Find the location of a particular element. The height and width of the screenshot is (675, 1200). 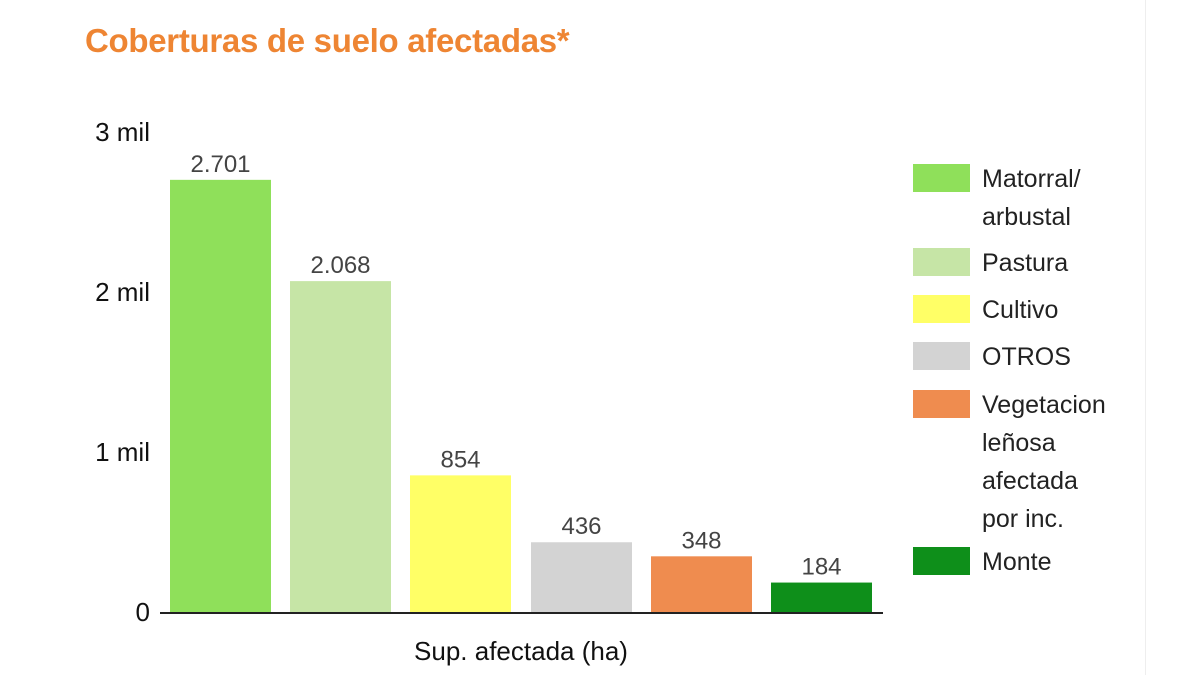

data-label: 184 is located at coordinates (821, 567).